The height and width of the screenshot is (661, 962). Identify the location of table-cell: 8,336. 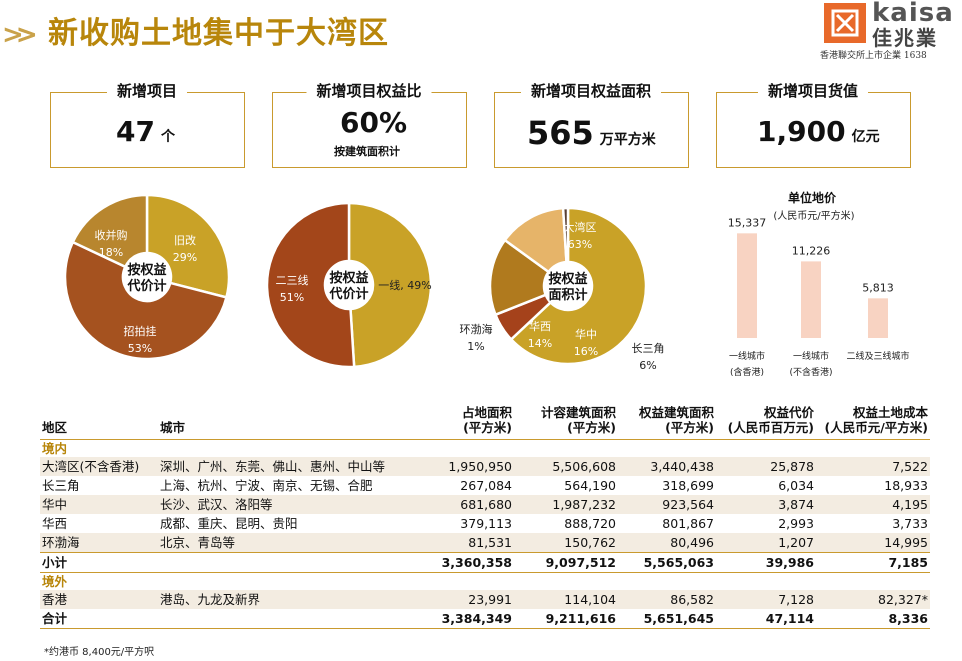
(873, 619).